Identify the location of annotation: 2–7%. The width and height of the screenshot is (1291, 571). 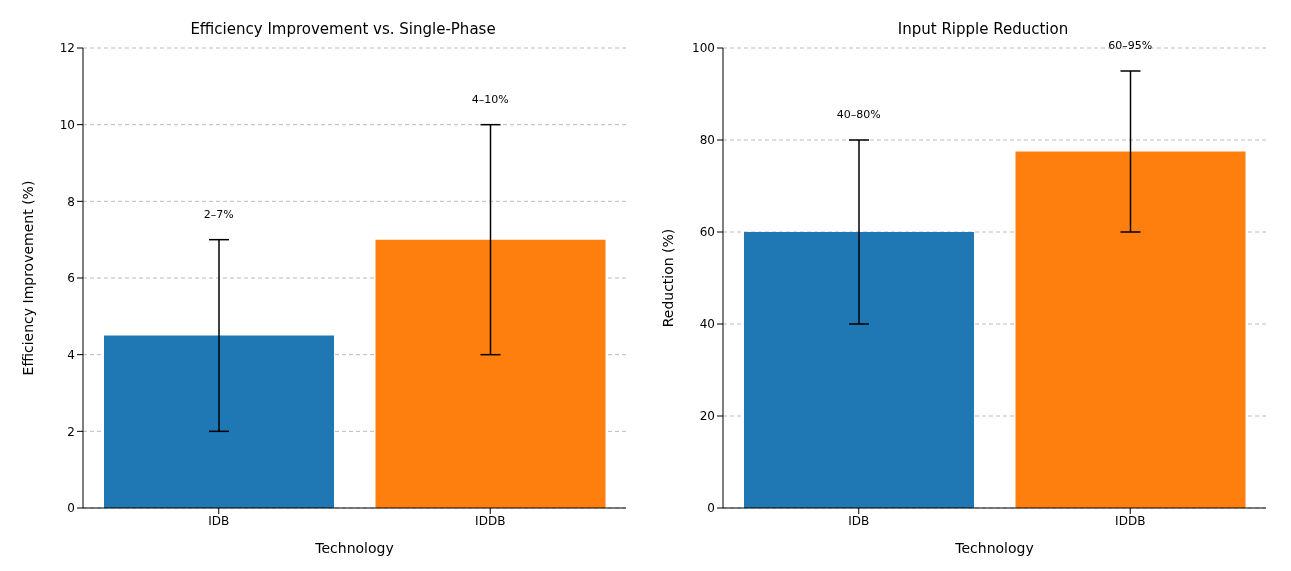
(218, 214).